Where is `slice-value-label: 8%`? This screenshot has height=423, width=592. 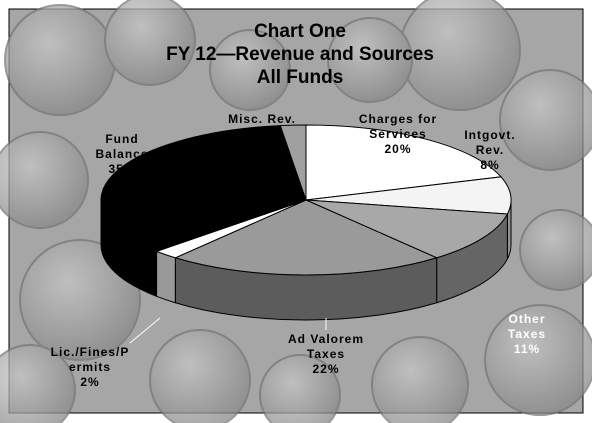
slice-value-label: 8% is located at coordinates (490, 165).